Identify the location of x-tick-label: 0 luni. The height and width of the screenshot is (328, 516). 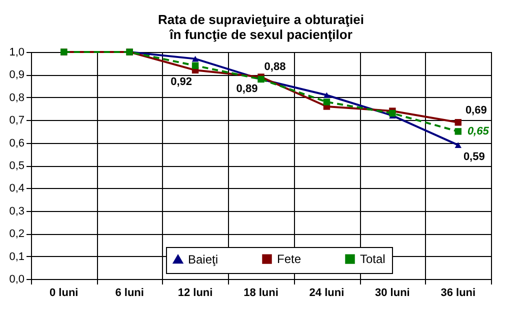
(63, 293).